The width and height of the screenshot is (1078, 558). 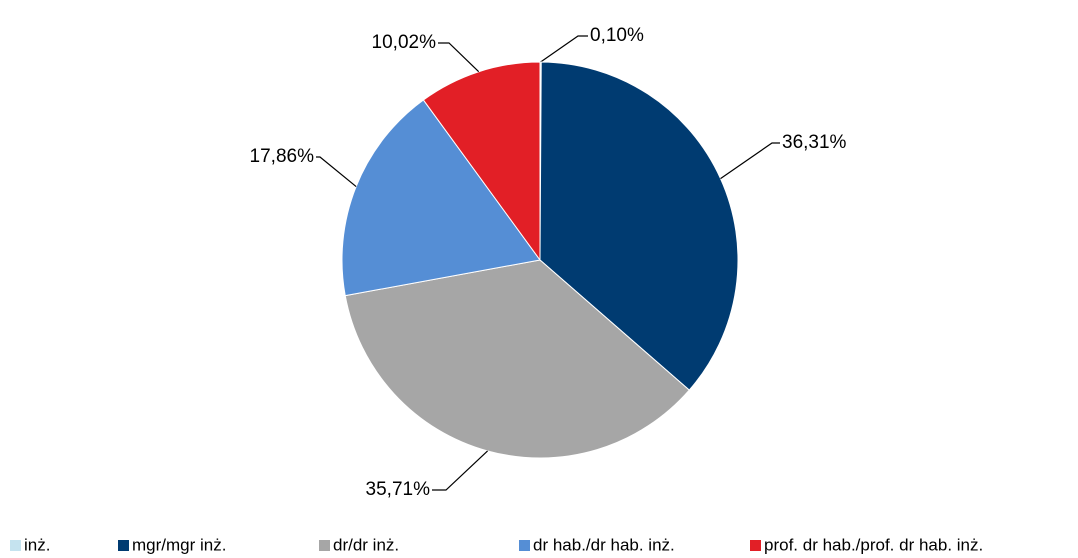 I want to click on data-label: 10,02%, so click(x=404, y=42).